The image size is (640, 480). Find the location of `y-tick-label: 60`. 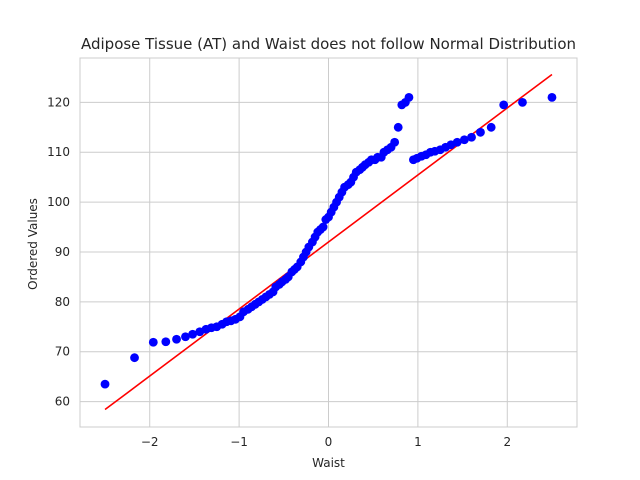

y-tick-label: 60 is located at coordinates (62, 402).